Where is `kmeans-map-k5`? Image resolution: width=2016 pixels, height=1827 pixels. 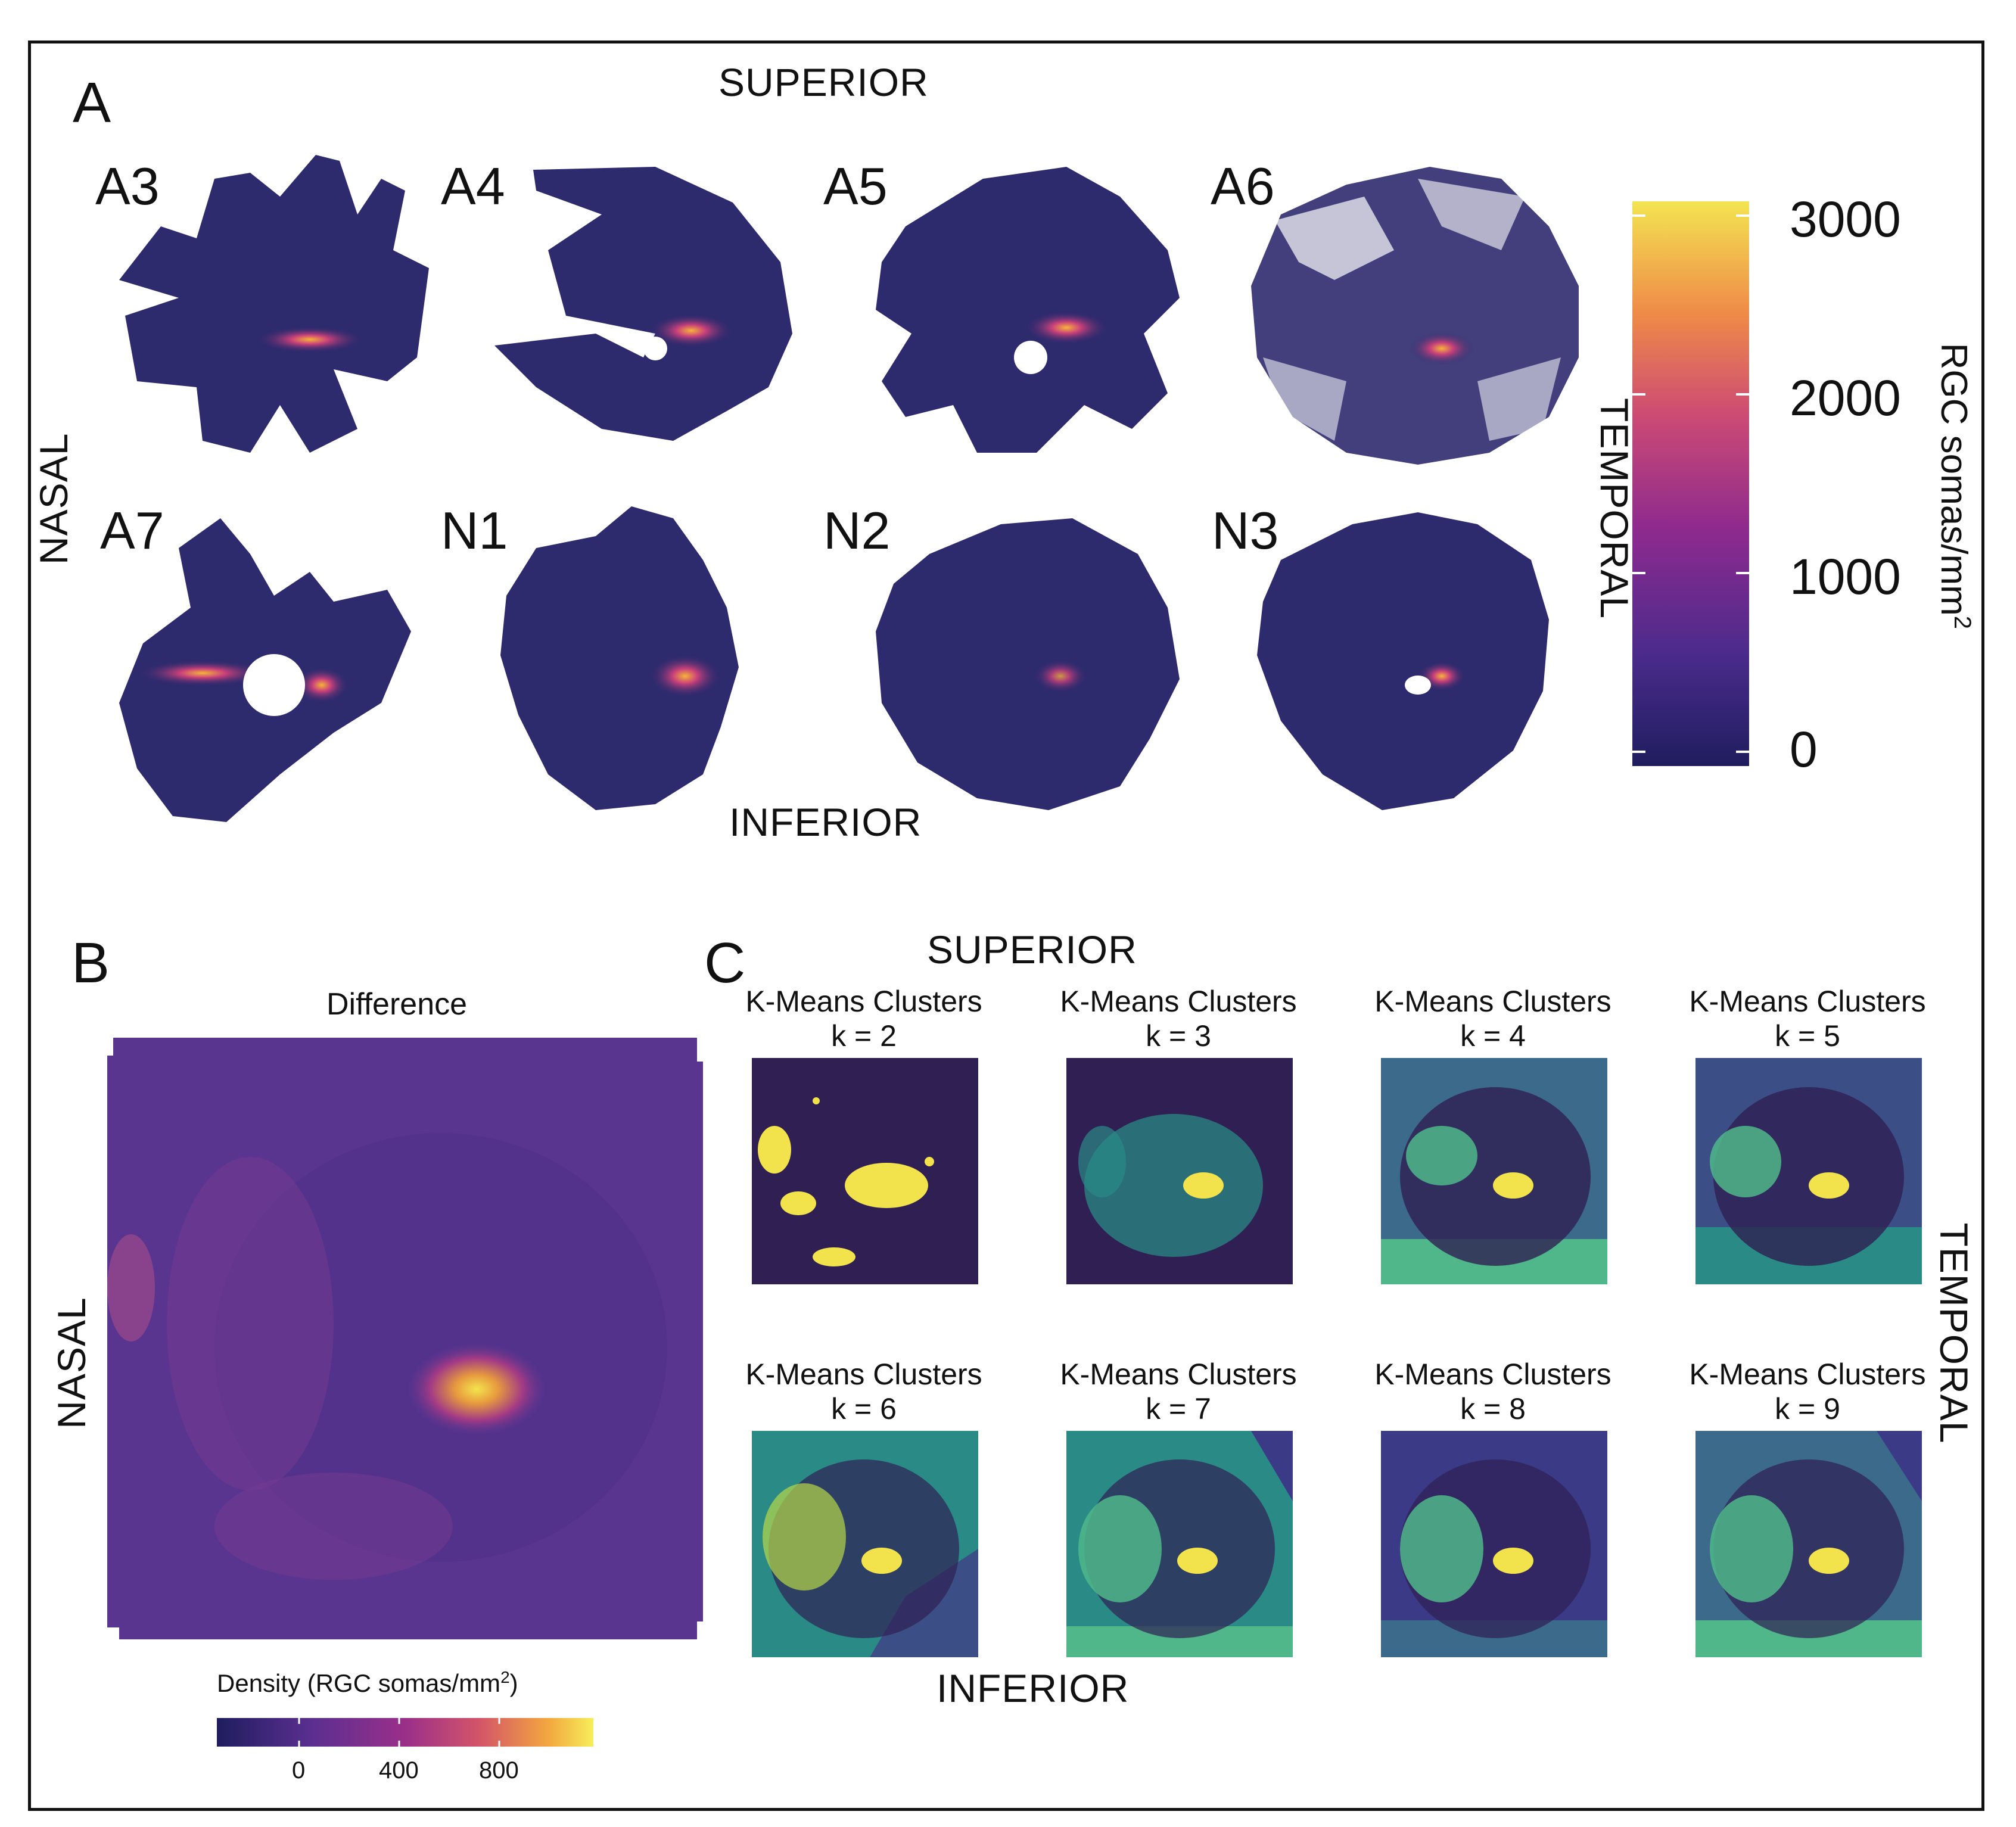
kmeans-map-k5 is located at coordinates (1808, 1171).